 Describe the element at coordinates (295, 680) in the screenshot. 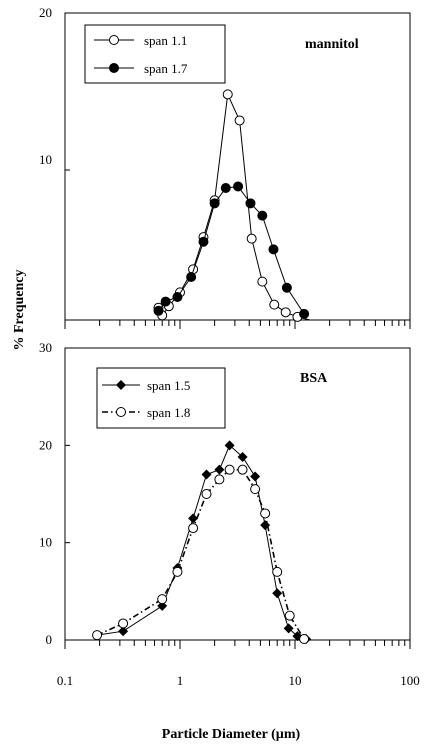

I see `x-tick-label-10: 10` at that location.